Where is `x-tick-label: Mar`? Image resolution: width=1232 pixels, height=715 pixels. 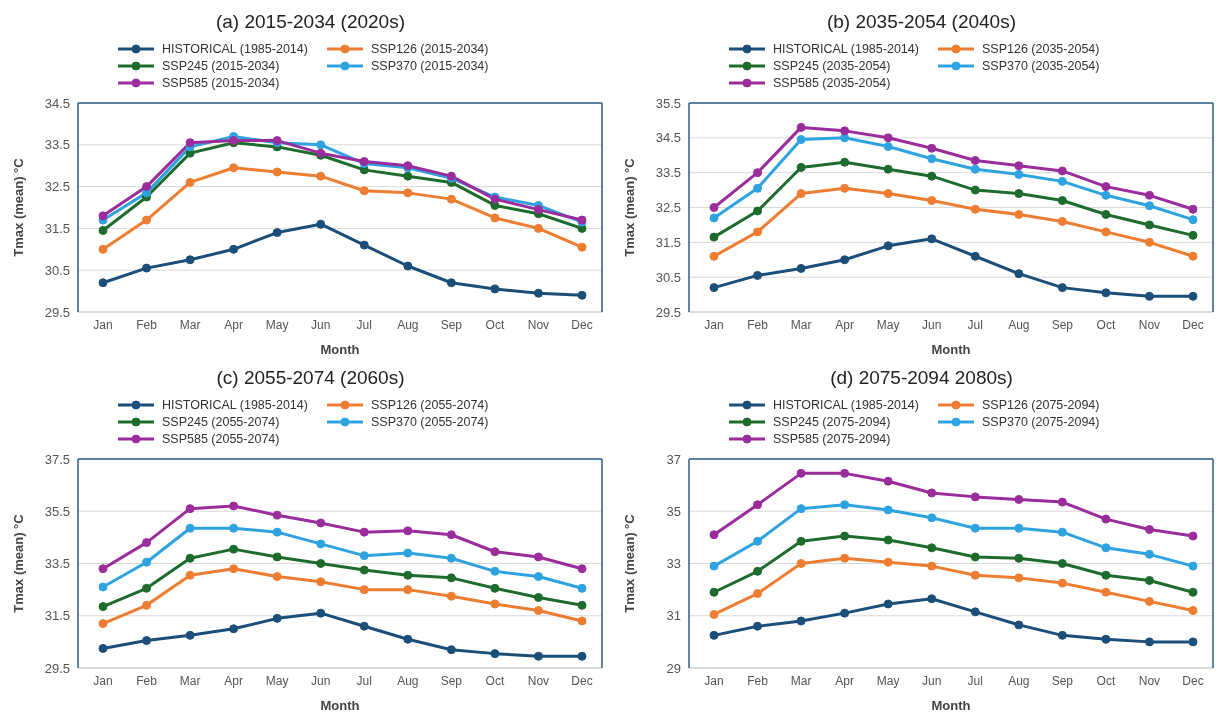 x-tick-label: Mar is located at coordinates (801, 324).